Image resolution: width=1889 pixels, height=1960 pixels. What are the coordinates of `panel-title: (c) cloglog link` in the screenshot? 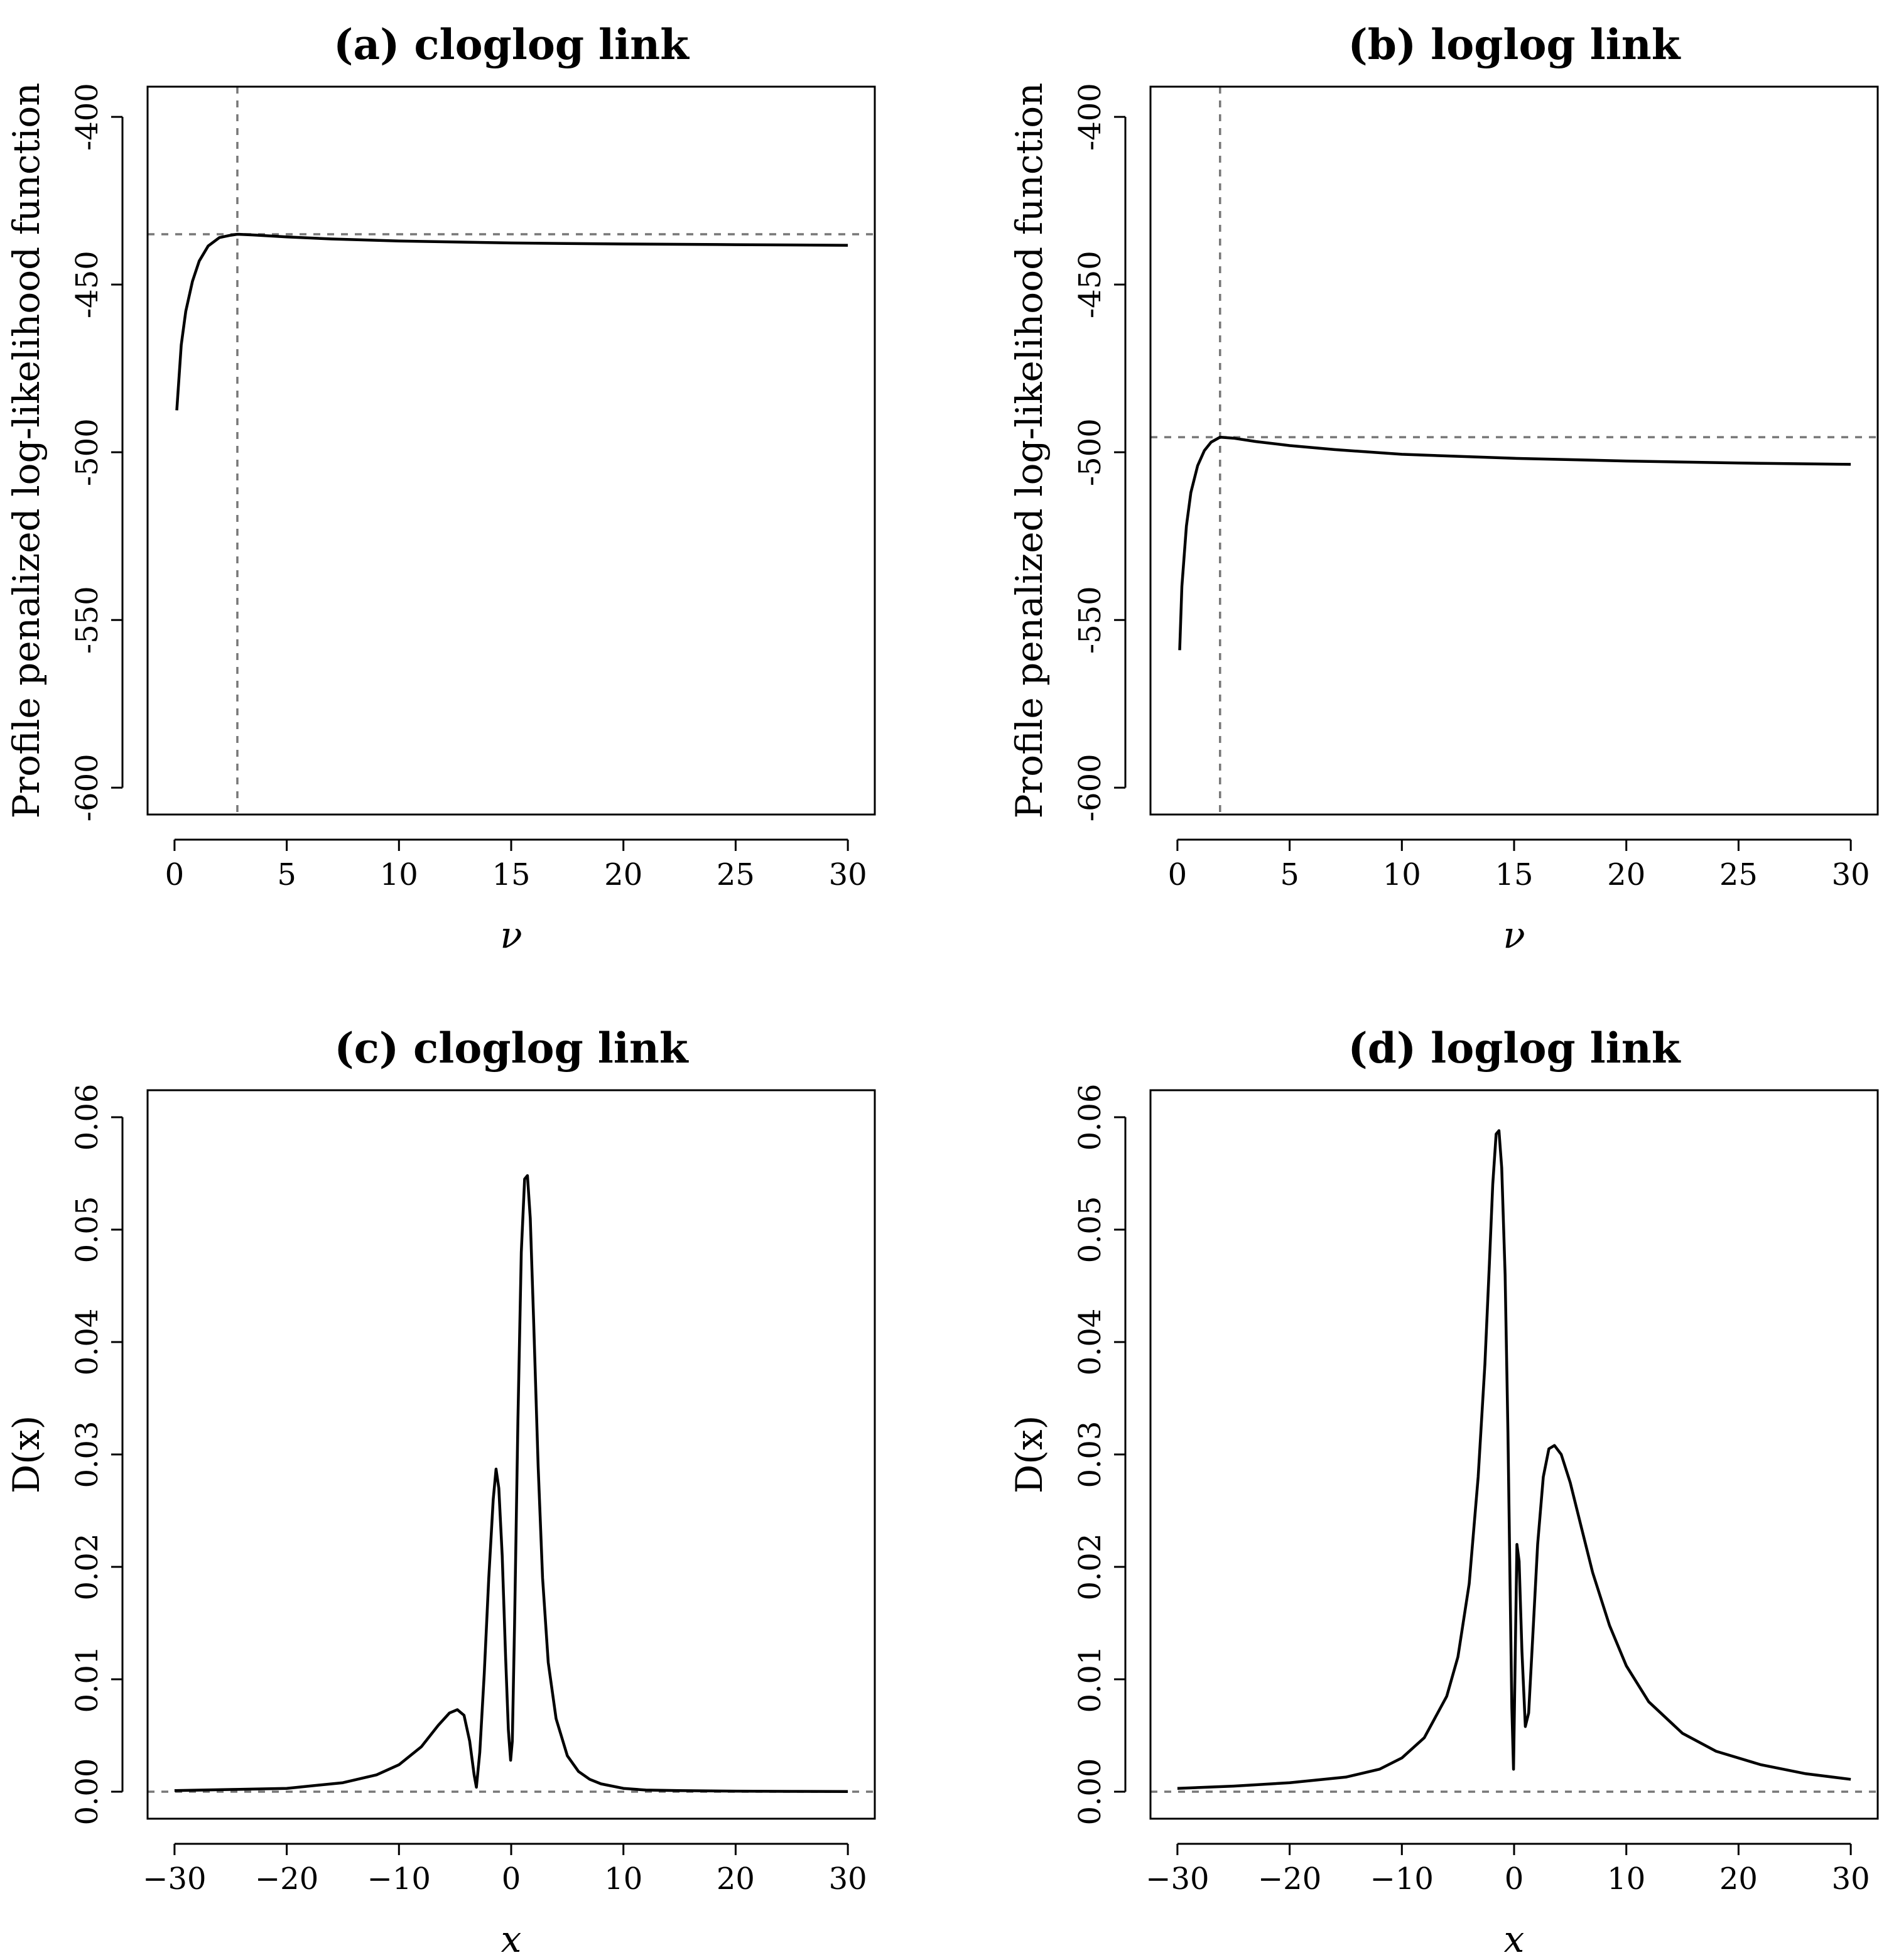 It's located at (511, 1048).